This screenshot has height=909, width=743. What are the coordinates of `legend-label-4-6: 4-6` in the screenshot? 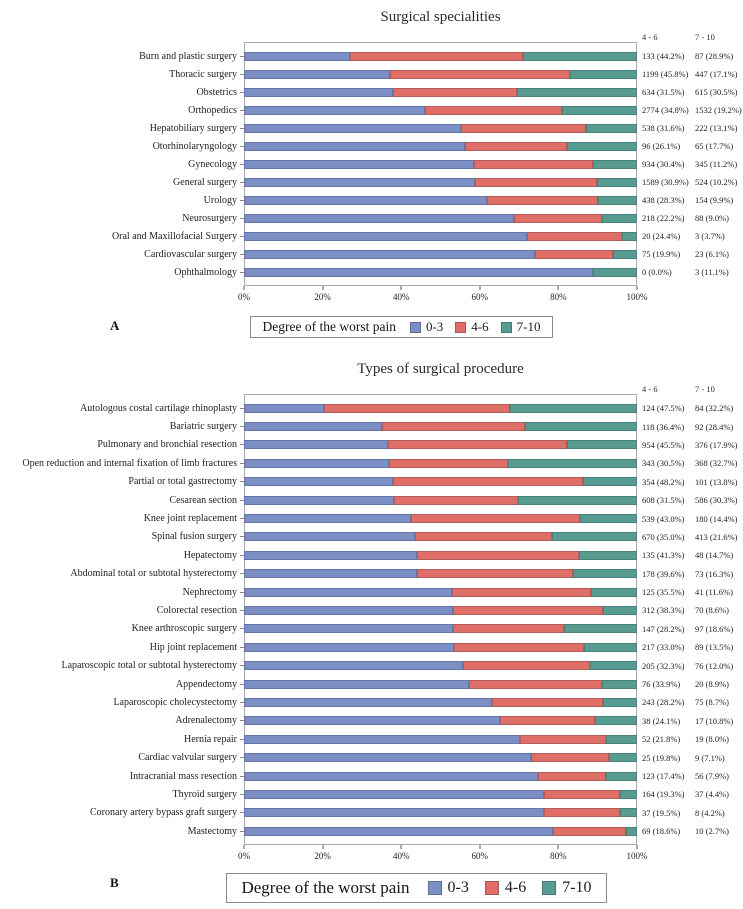 It's located at (515, 888).